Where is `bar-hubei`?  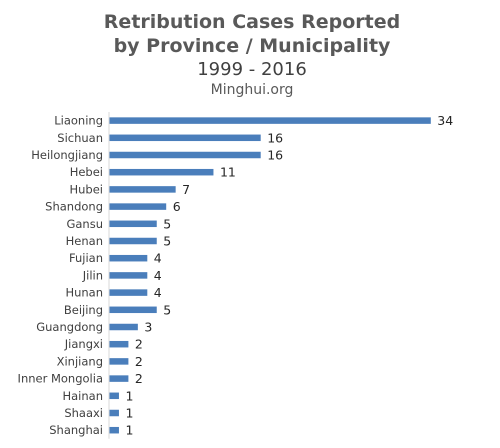
bar-hubei is located at coordinates (142, 189).